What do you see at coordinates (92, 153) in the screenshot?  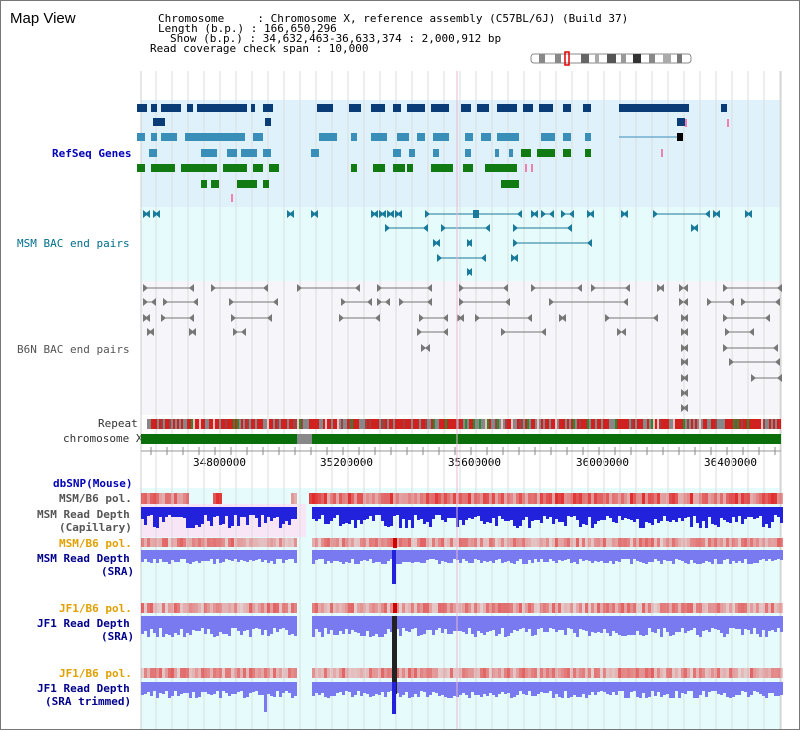 I see `track-label-refseq: RefSeq Genes` at bounding box center [92, 153].